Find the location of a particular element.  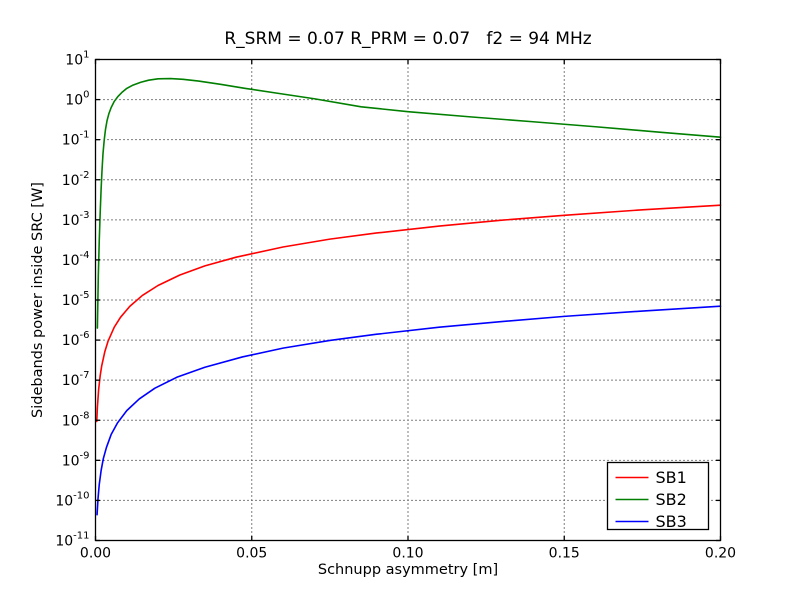

legend-box is located at coordinates (658, 496).